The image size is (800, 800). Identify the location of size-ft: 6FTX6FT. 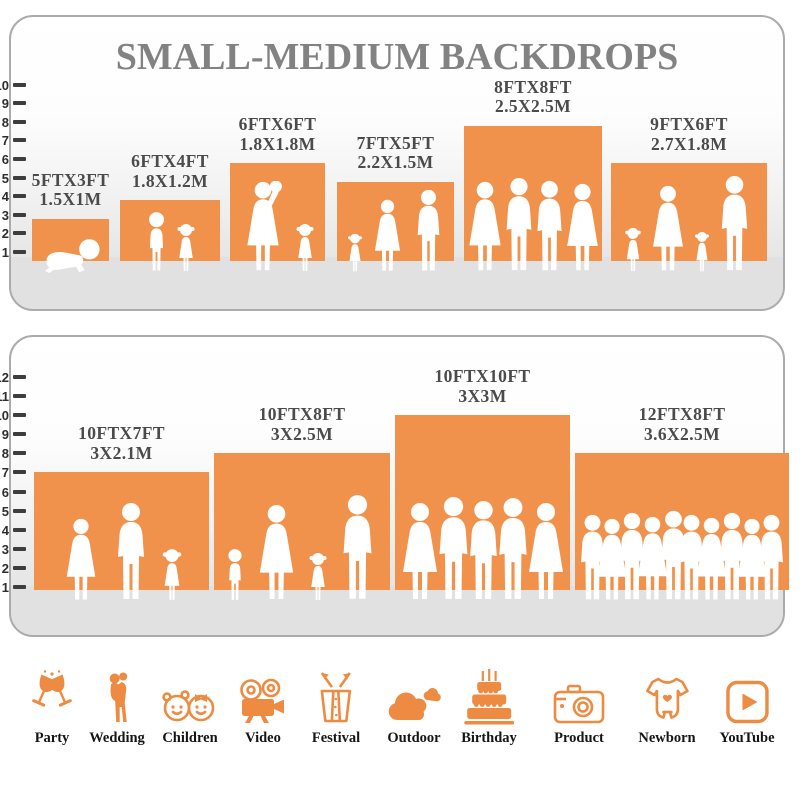
(277, 124).